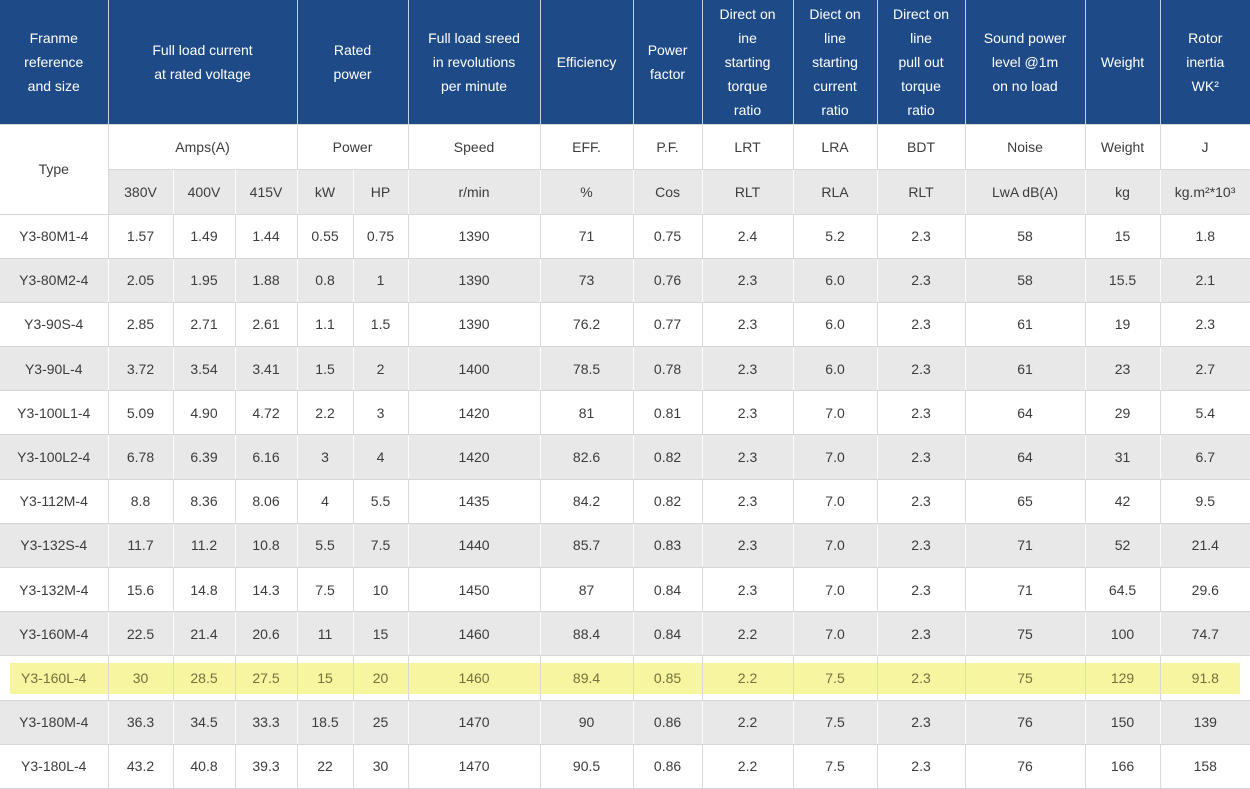 This screenshot has width=1250, height=789. Describe the element at coordinates (381, 501) in the screenshot. I see `cell-value: 5.5` at that location.